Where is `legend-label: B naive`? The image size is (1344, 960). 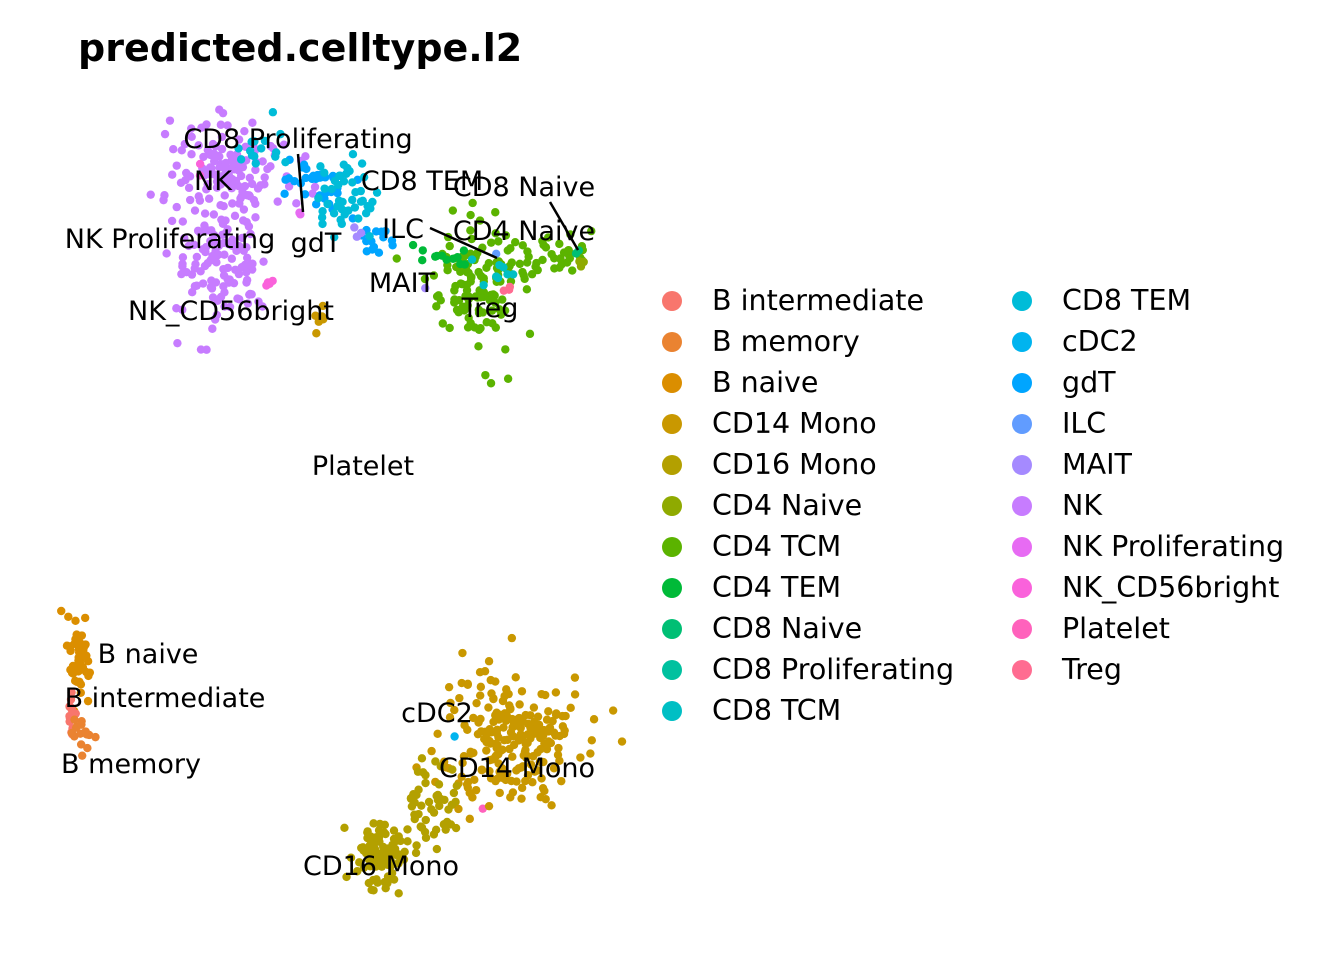
legend-label: B naive is located at coordinates (765, 382).